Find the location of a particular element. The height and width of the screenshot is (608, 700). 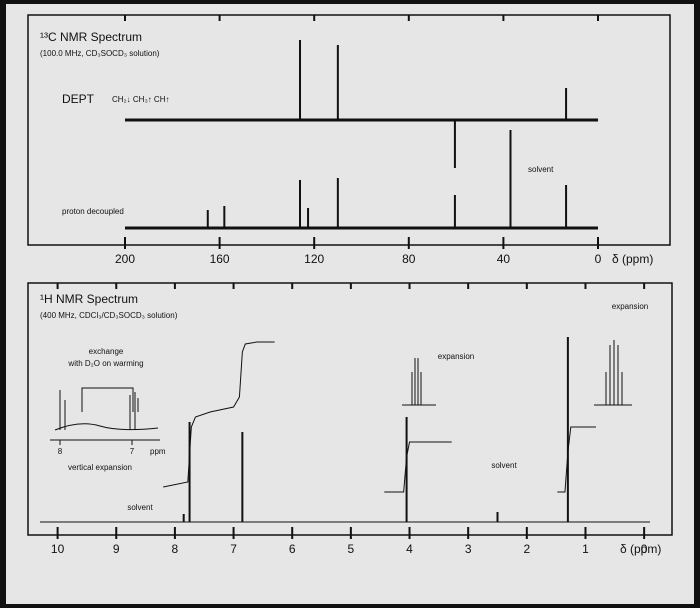

x-tick-label: 3 is located at coordinates (468, 549).